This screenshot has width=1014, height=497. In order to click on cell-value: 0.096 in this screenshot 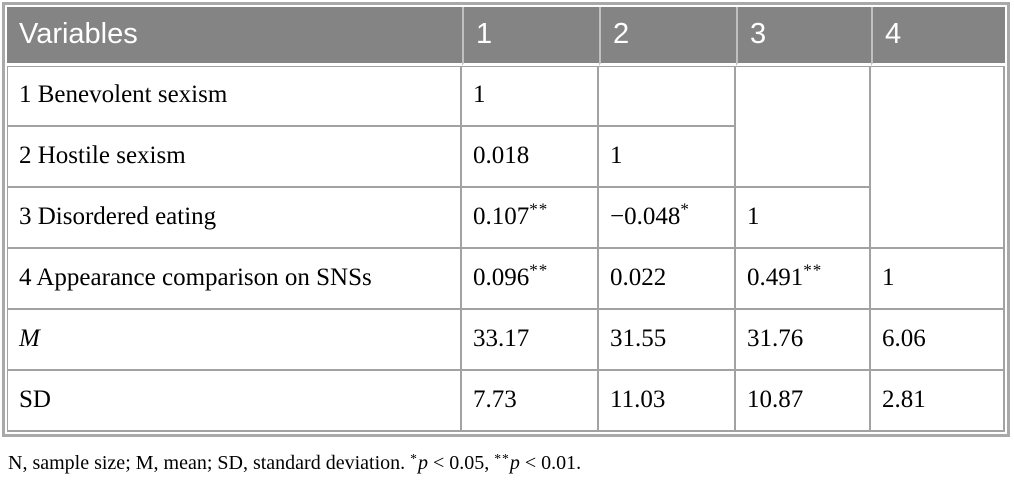, I will do `click(501, 277)`.